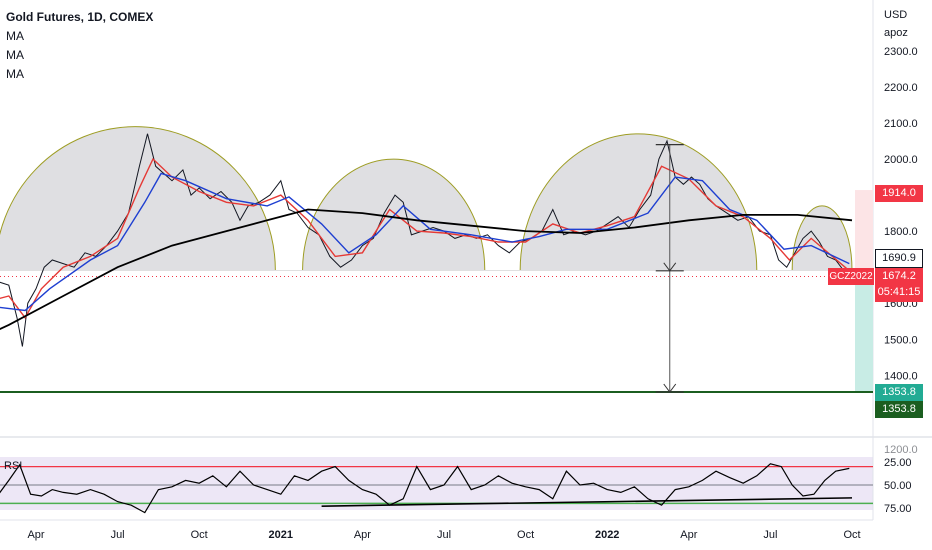 The height and width of the screenshot is (550, 932). I want to click on rsi-band, so click(436, 483).